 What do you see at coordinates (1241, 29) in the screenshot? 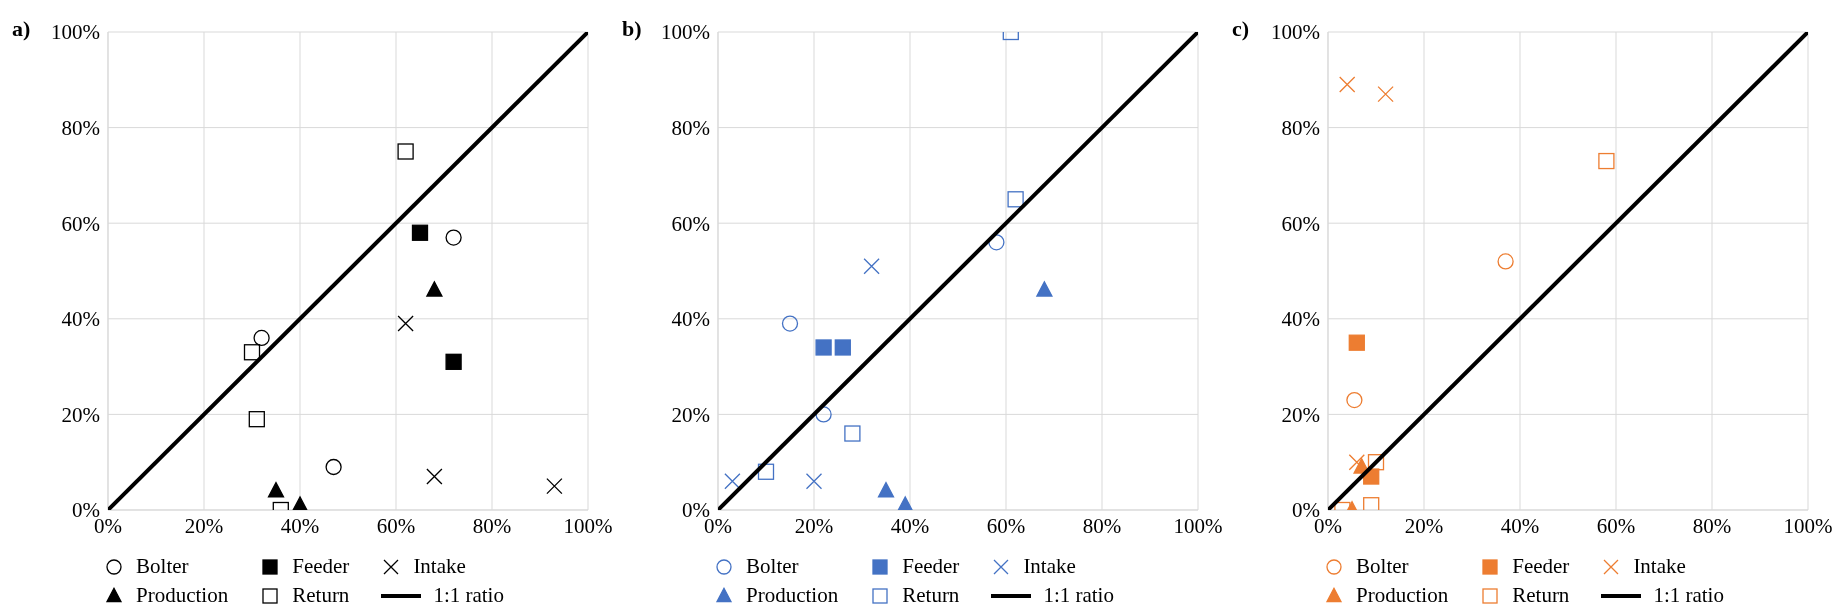
I see `chart-title: c)` at bounding box center [1241, 29].